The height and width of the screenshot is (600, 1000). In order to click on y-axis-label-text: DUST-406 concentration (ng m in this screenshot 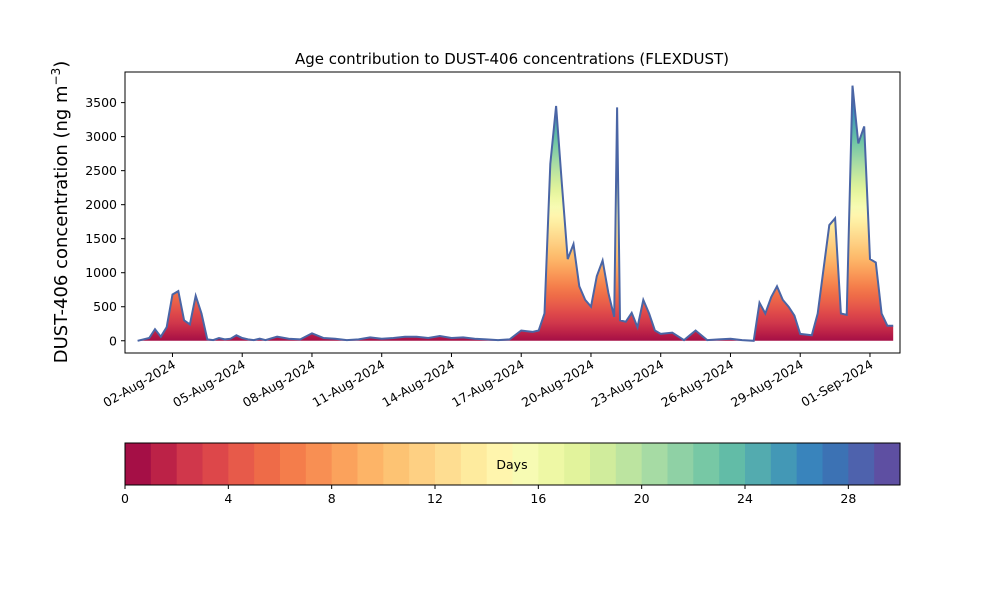, I will do `click(61, 224)`.